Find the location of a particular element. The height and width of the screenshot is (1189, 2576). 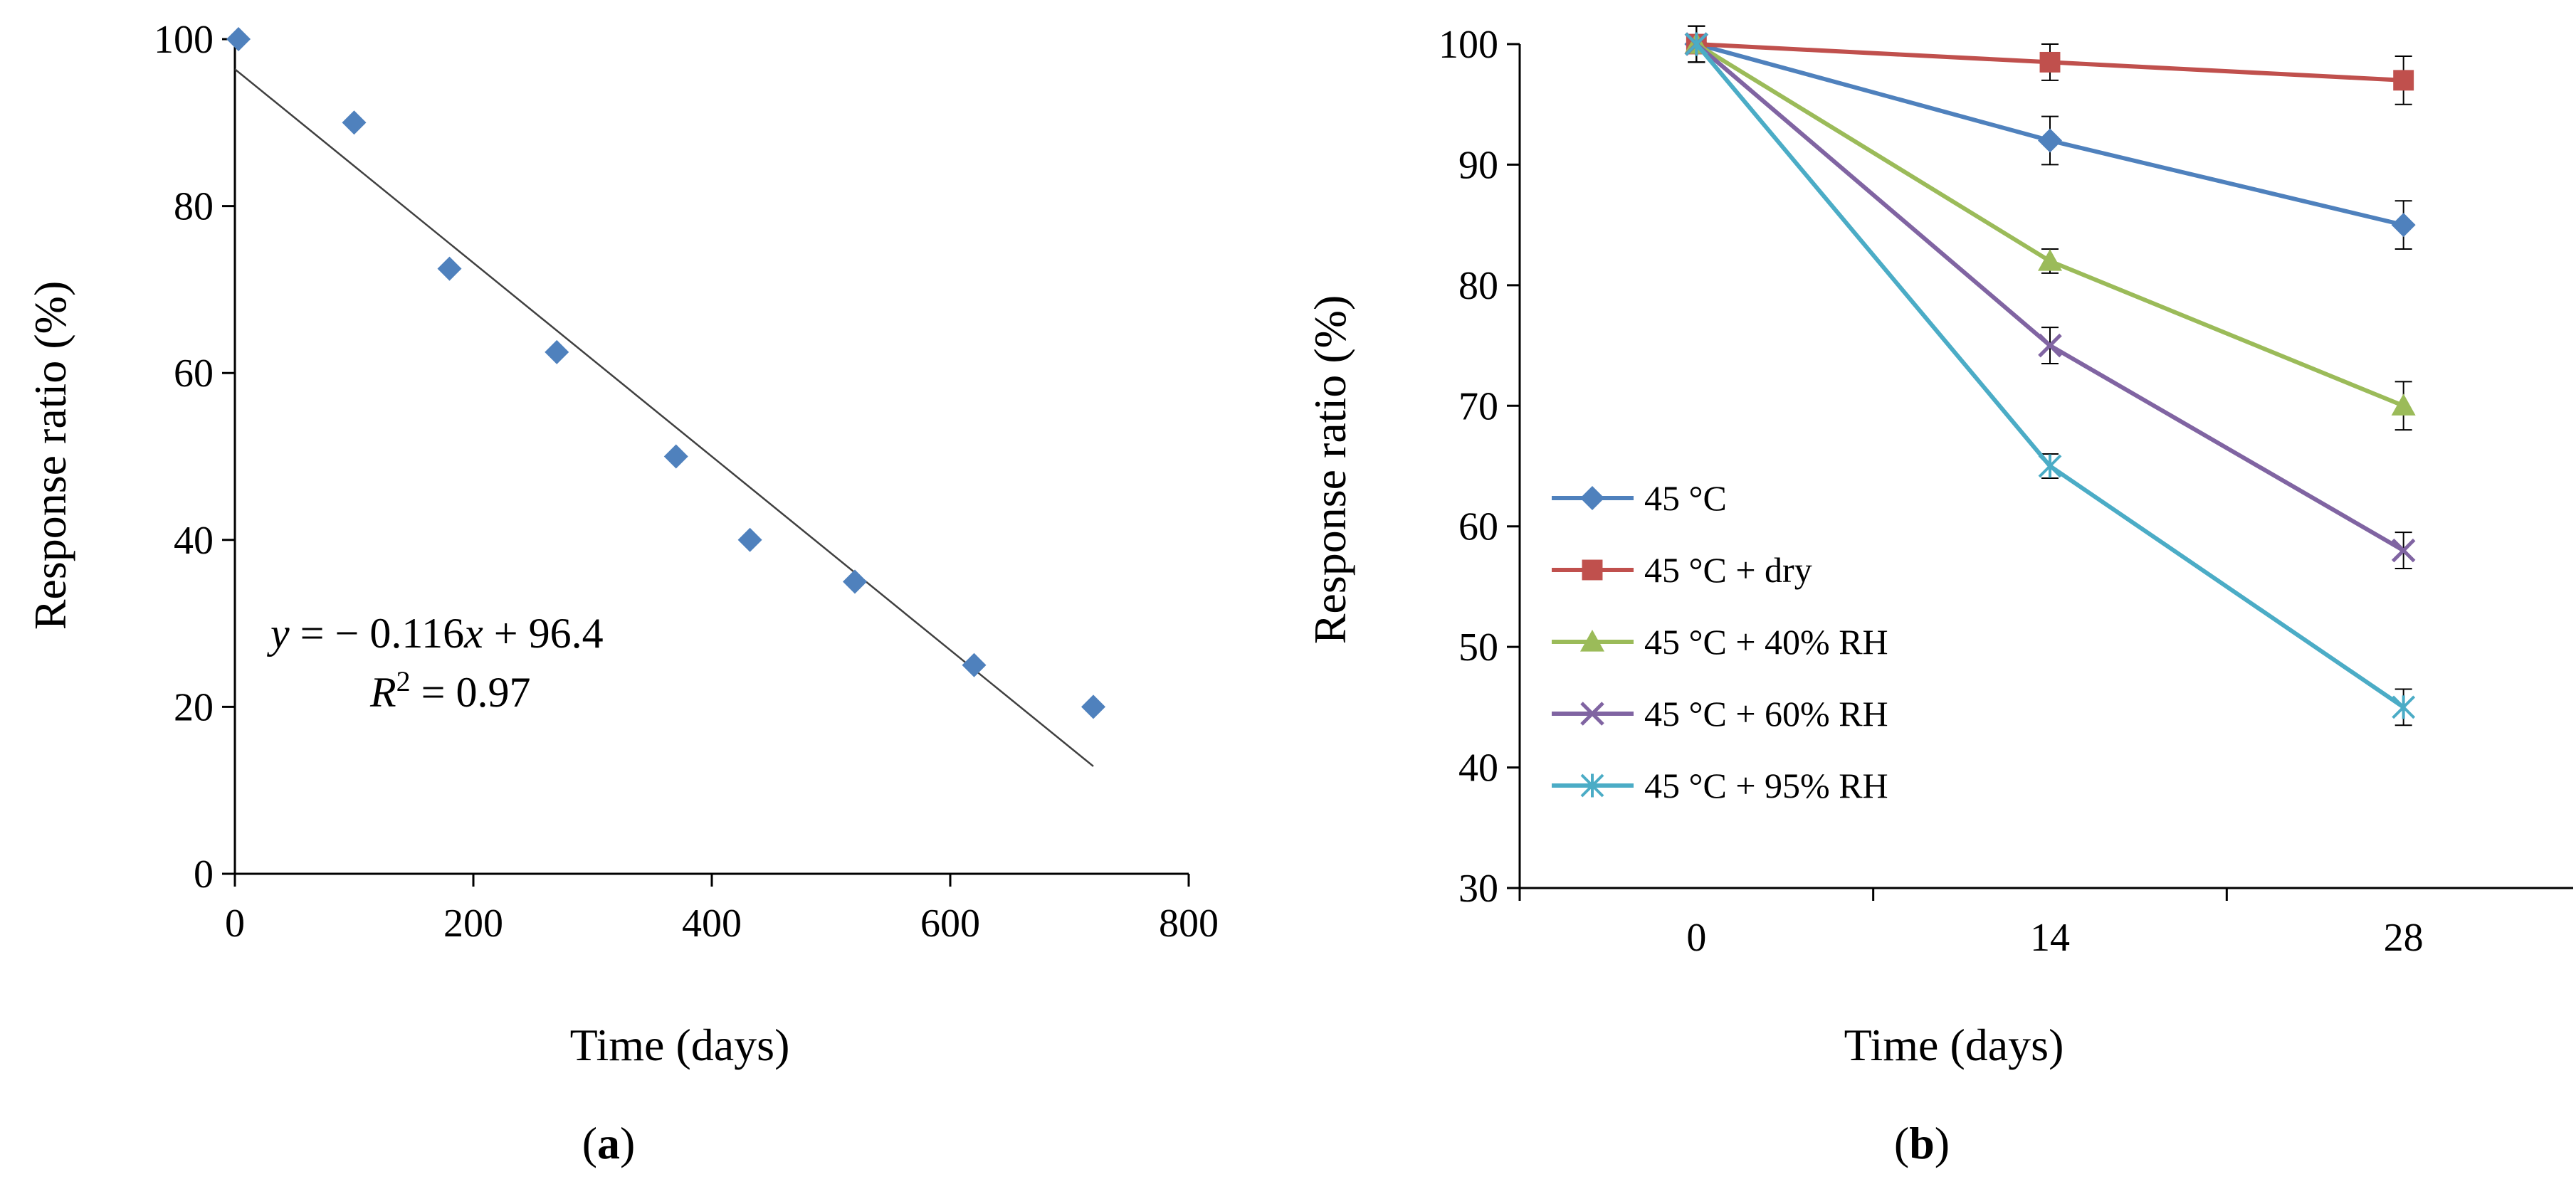

panel-b-x-axis-title: Time (days) is located at coordinates (1954, 1045).